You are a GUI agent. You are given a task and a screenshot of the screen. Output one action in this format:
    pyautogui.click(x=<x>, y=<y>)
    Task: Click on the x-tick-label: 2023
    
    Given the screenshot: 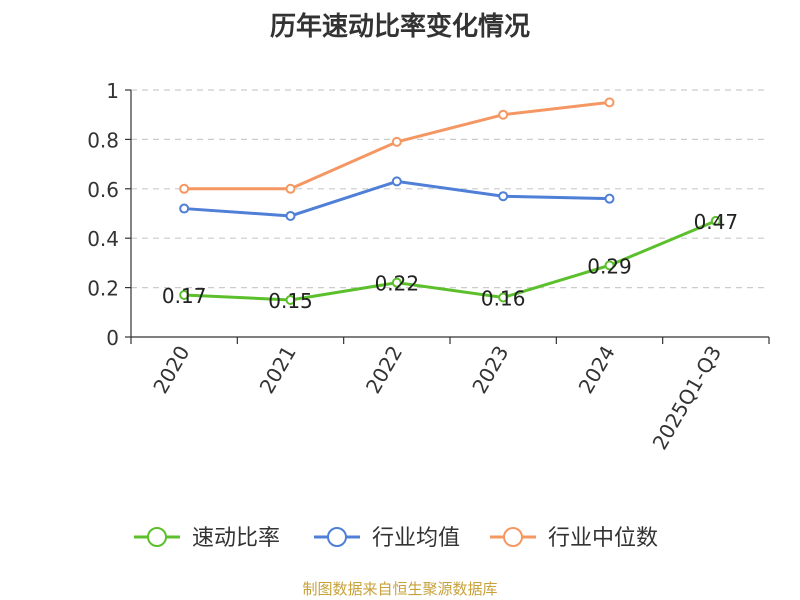 What is the action you would take?
    pyautogui.click(x=490, y=369)
    